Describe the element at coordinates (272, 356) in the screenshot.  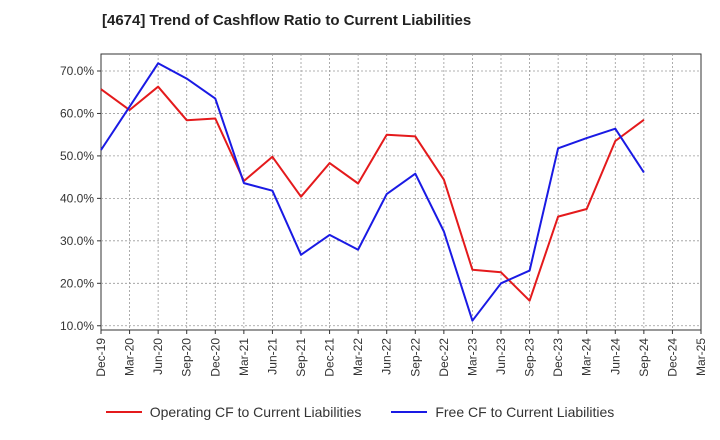
I see `x-tick-label: Jun-21` at that location.